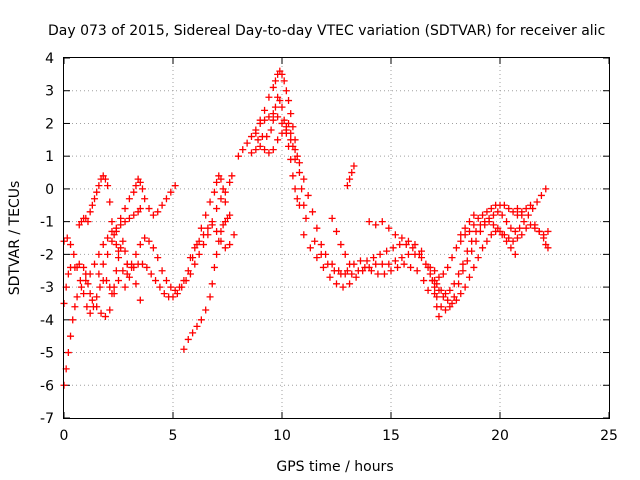 The height and width of the screenshot is (480, 640). I want to click on y-tick-label: 3, so click(49, 92).